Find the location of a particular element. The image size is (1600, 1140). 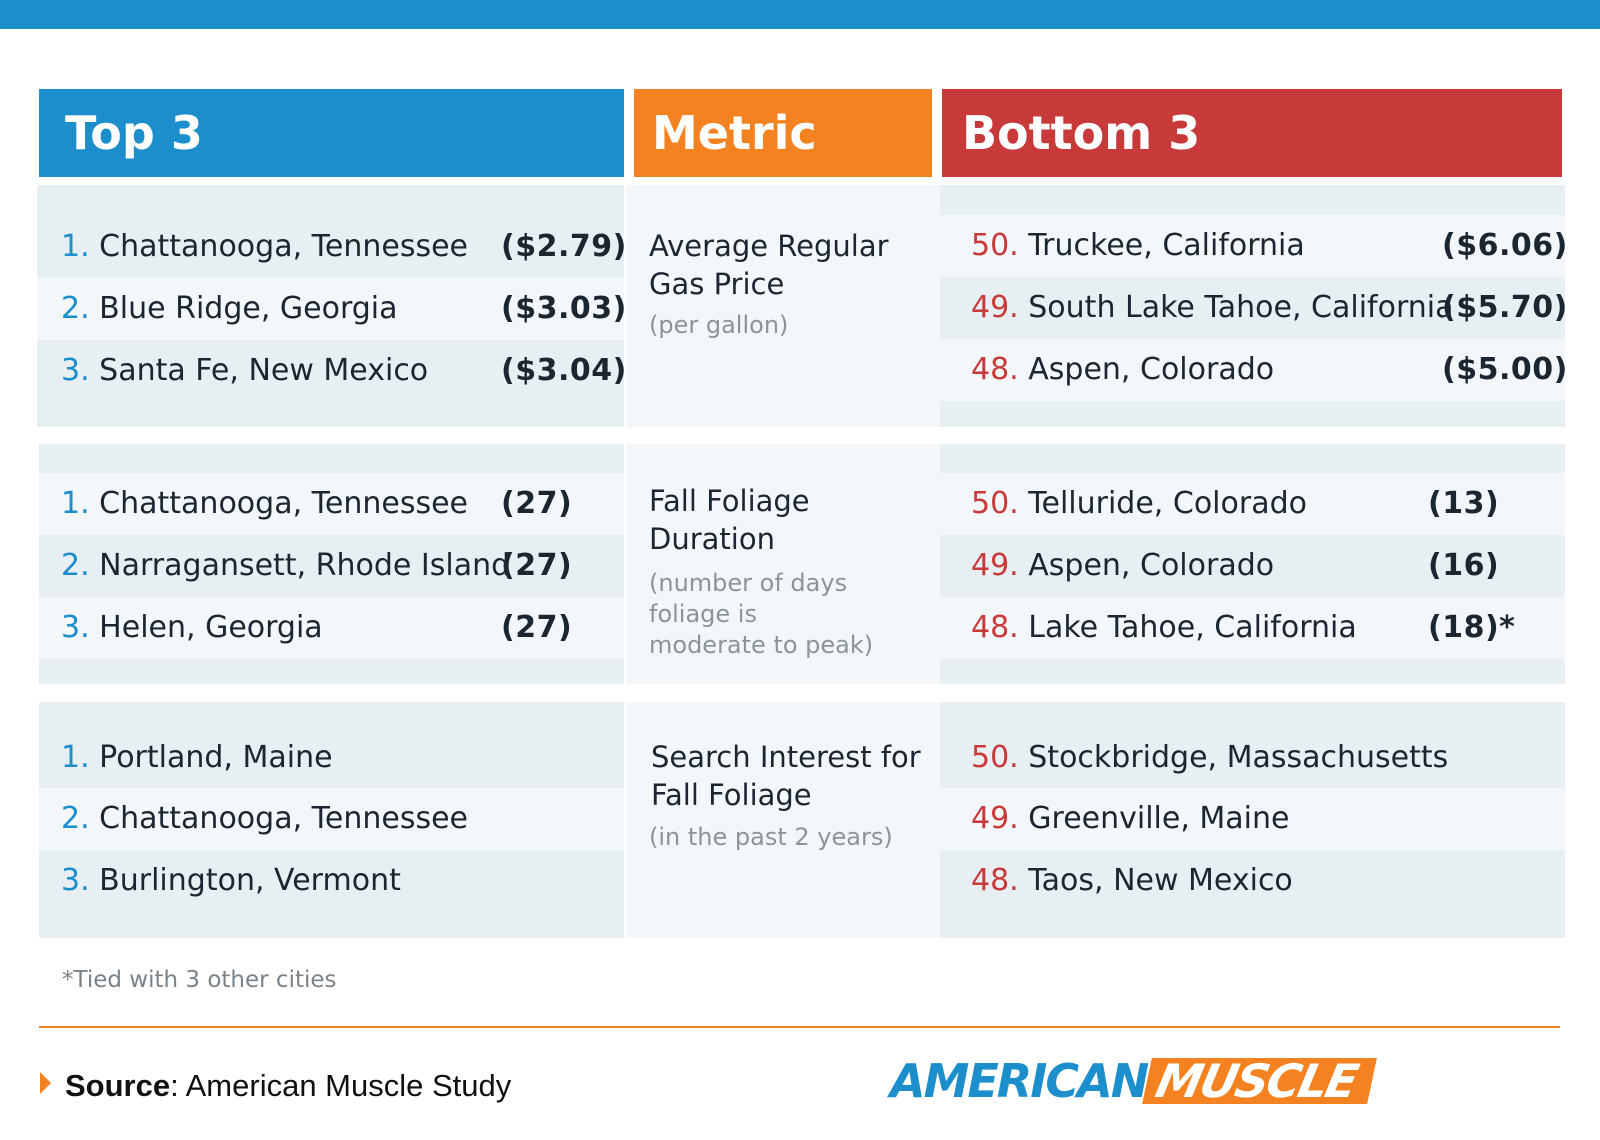

list-item: 2. Narragansett, Rhode Island (27) is located at coordinates (331, 566).